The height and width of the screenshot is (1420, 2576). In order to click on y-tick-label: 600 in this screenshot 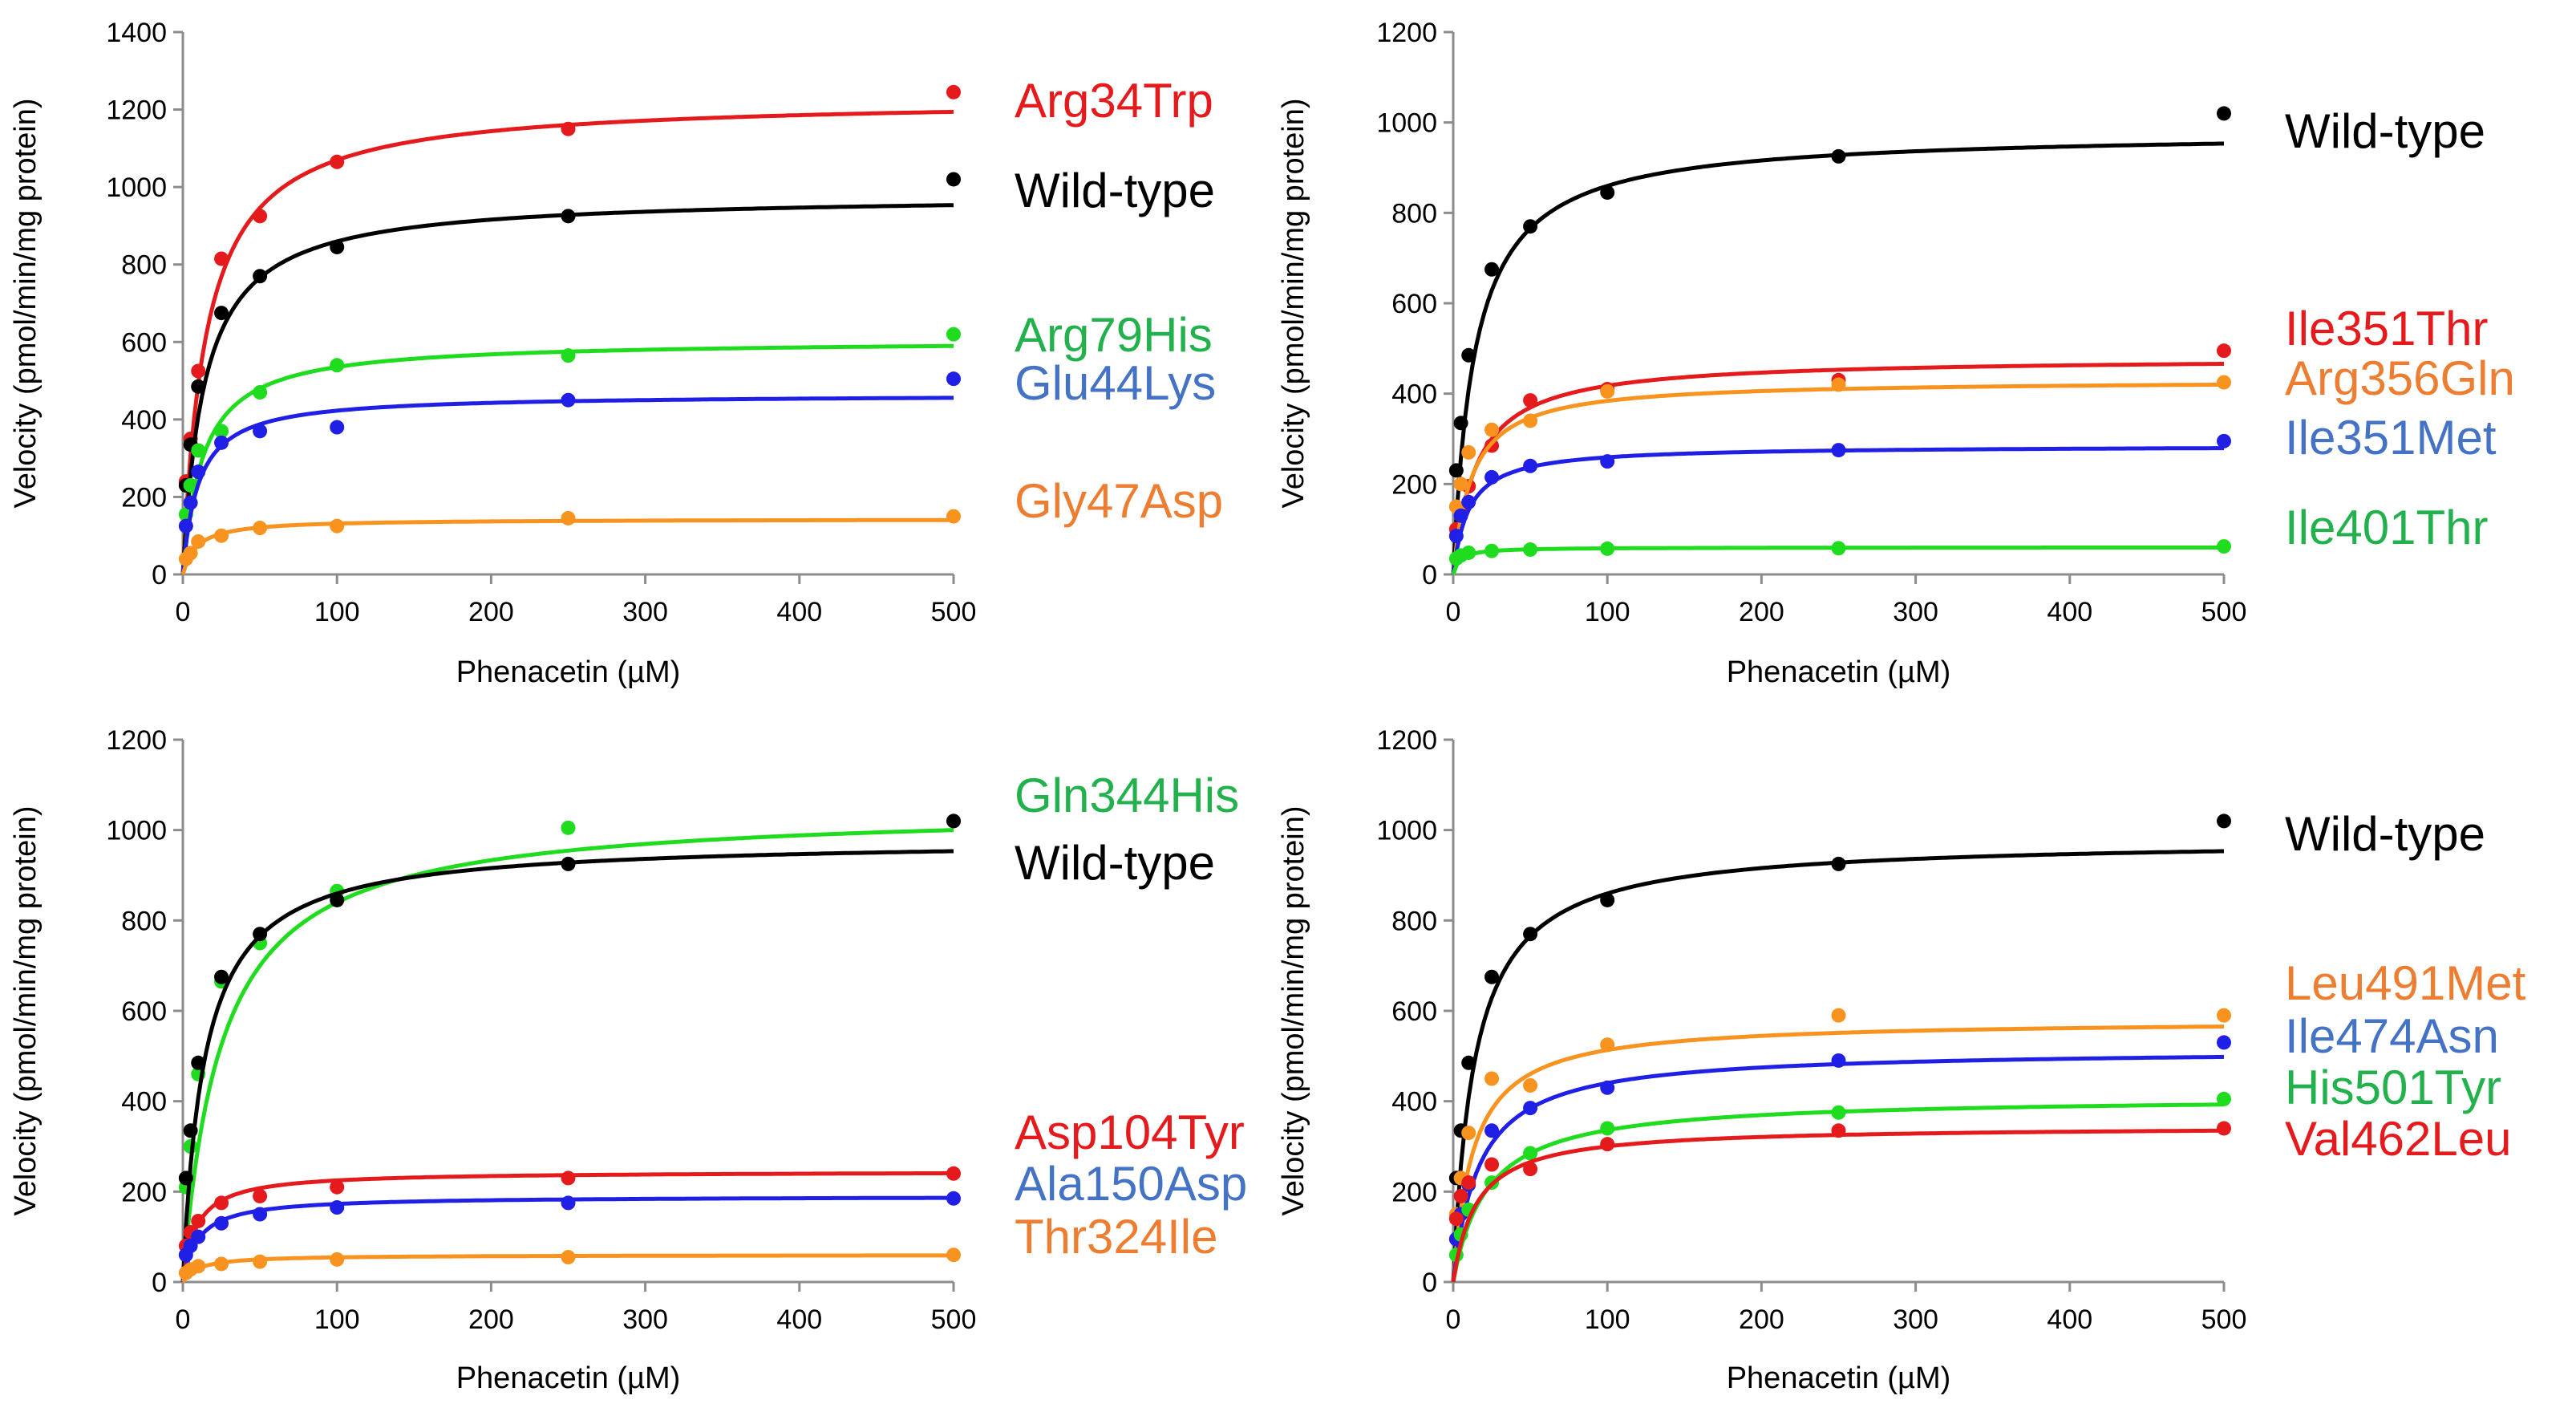, I will do `click(1414, 304)`.